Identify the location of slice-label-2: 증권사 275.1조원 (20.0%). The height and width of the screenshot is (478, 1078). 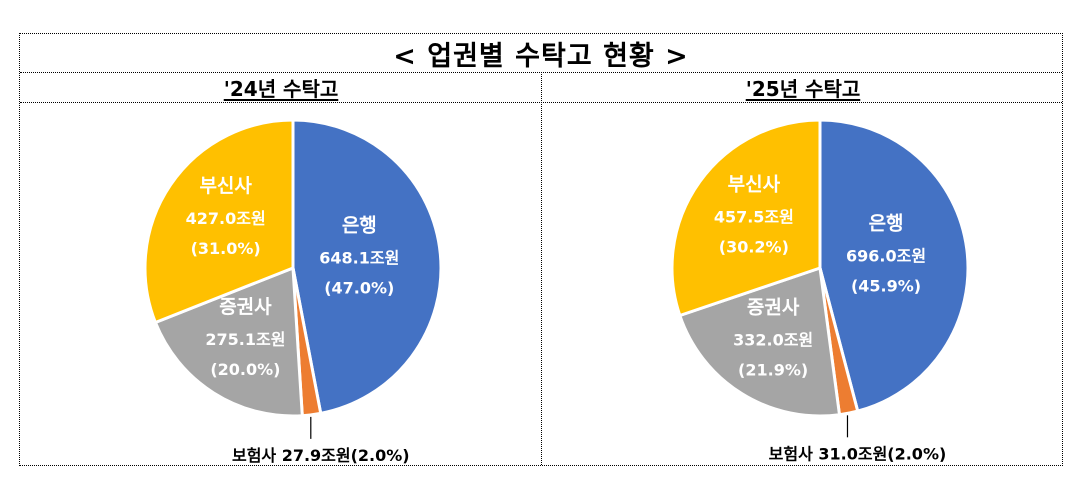
(245, 337).